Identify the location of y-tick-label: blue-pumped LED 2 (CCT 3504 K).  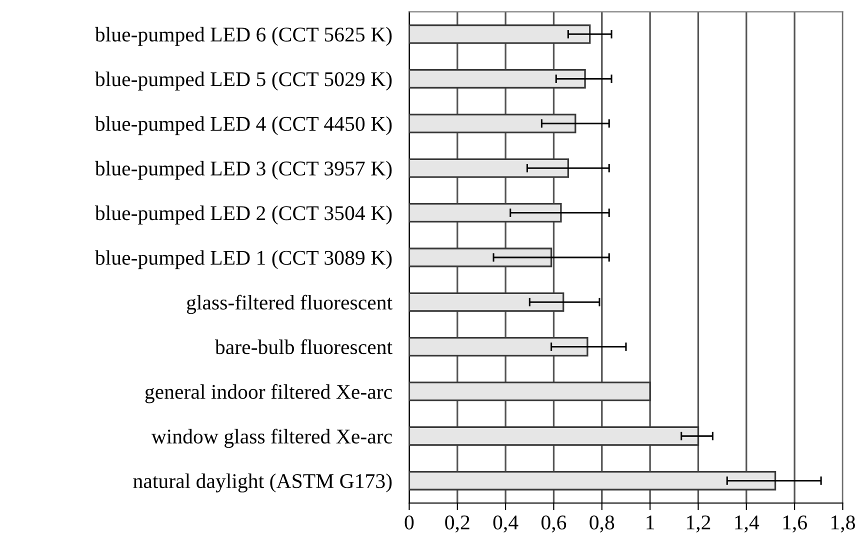
(243, 215).